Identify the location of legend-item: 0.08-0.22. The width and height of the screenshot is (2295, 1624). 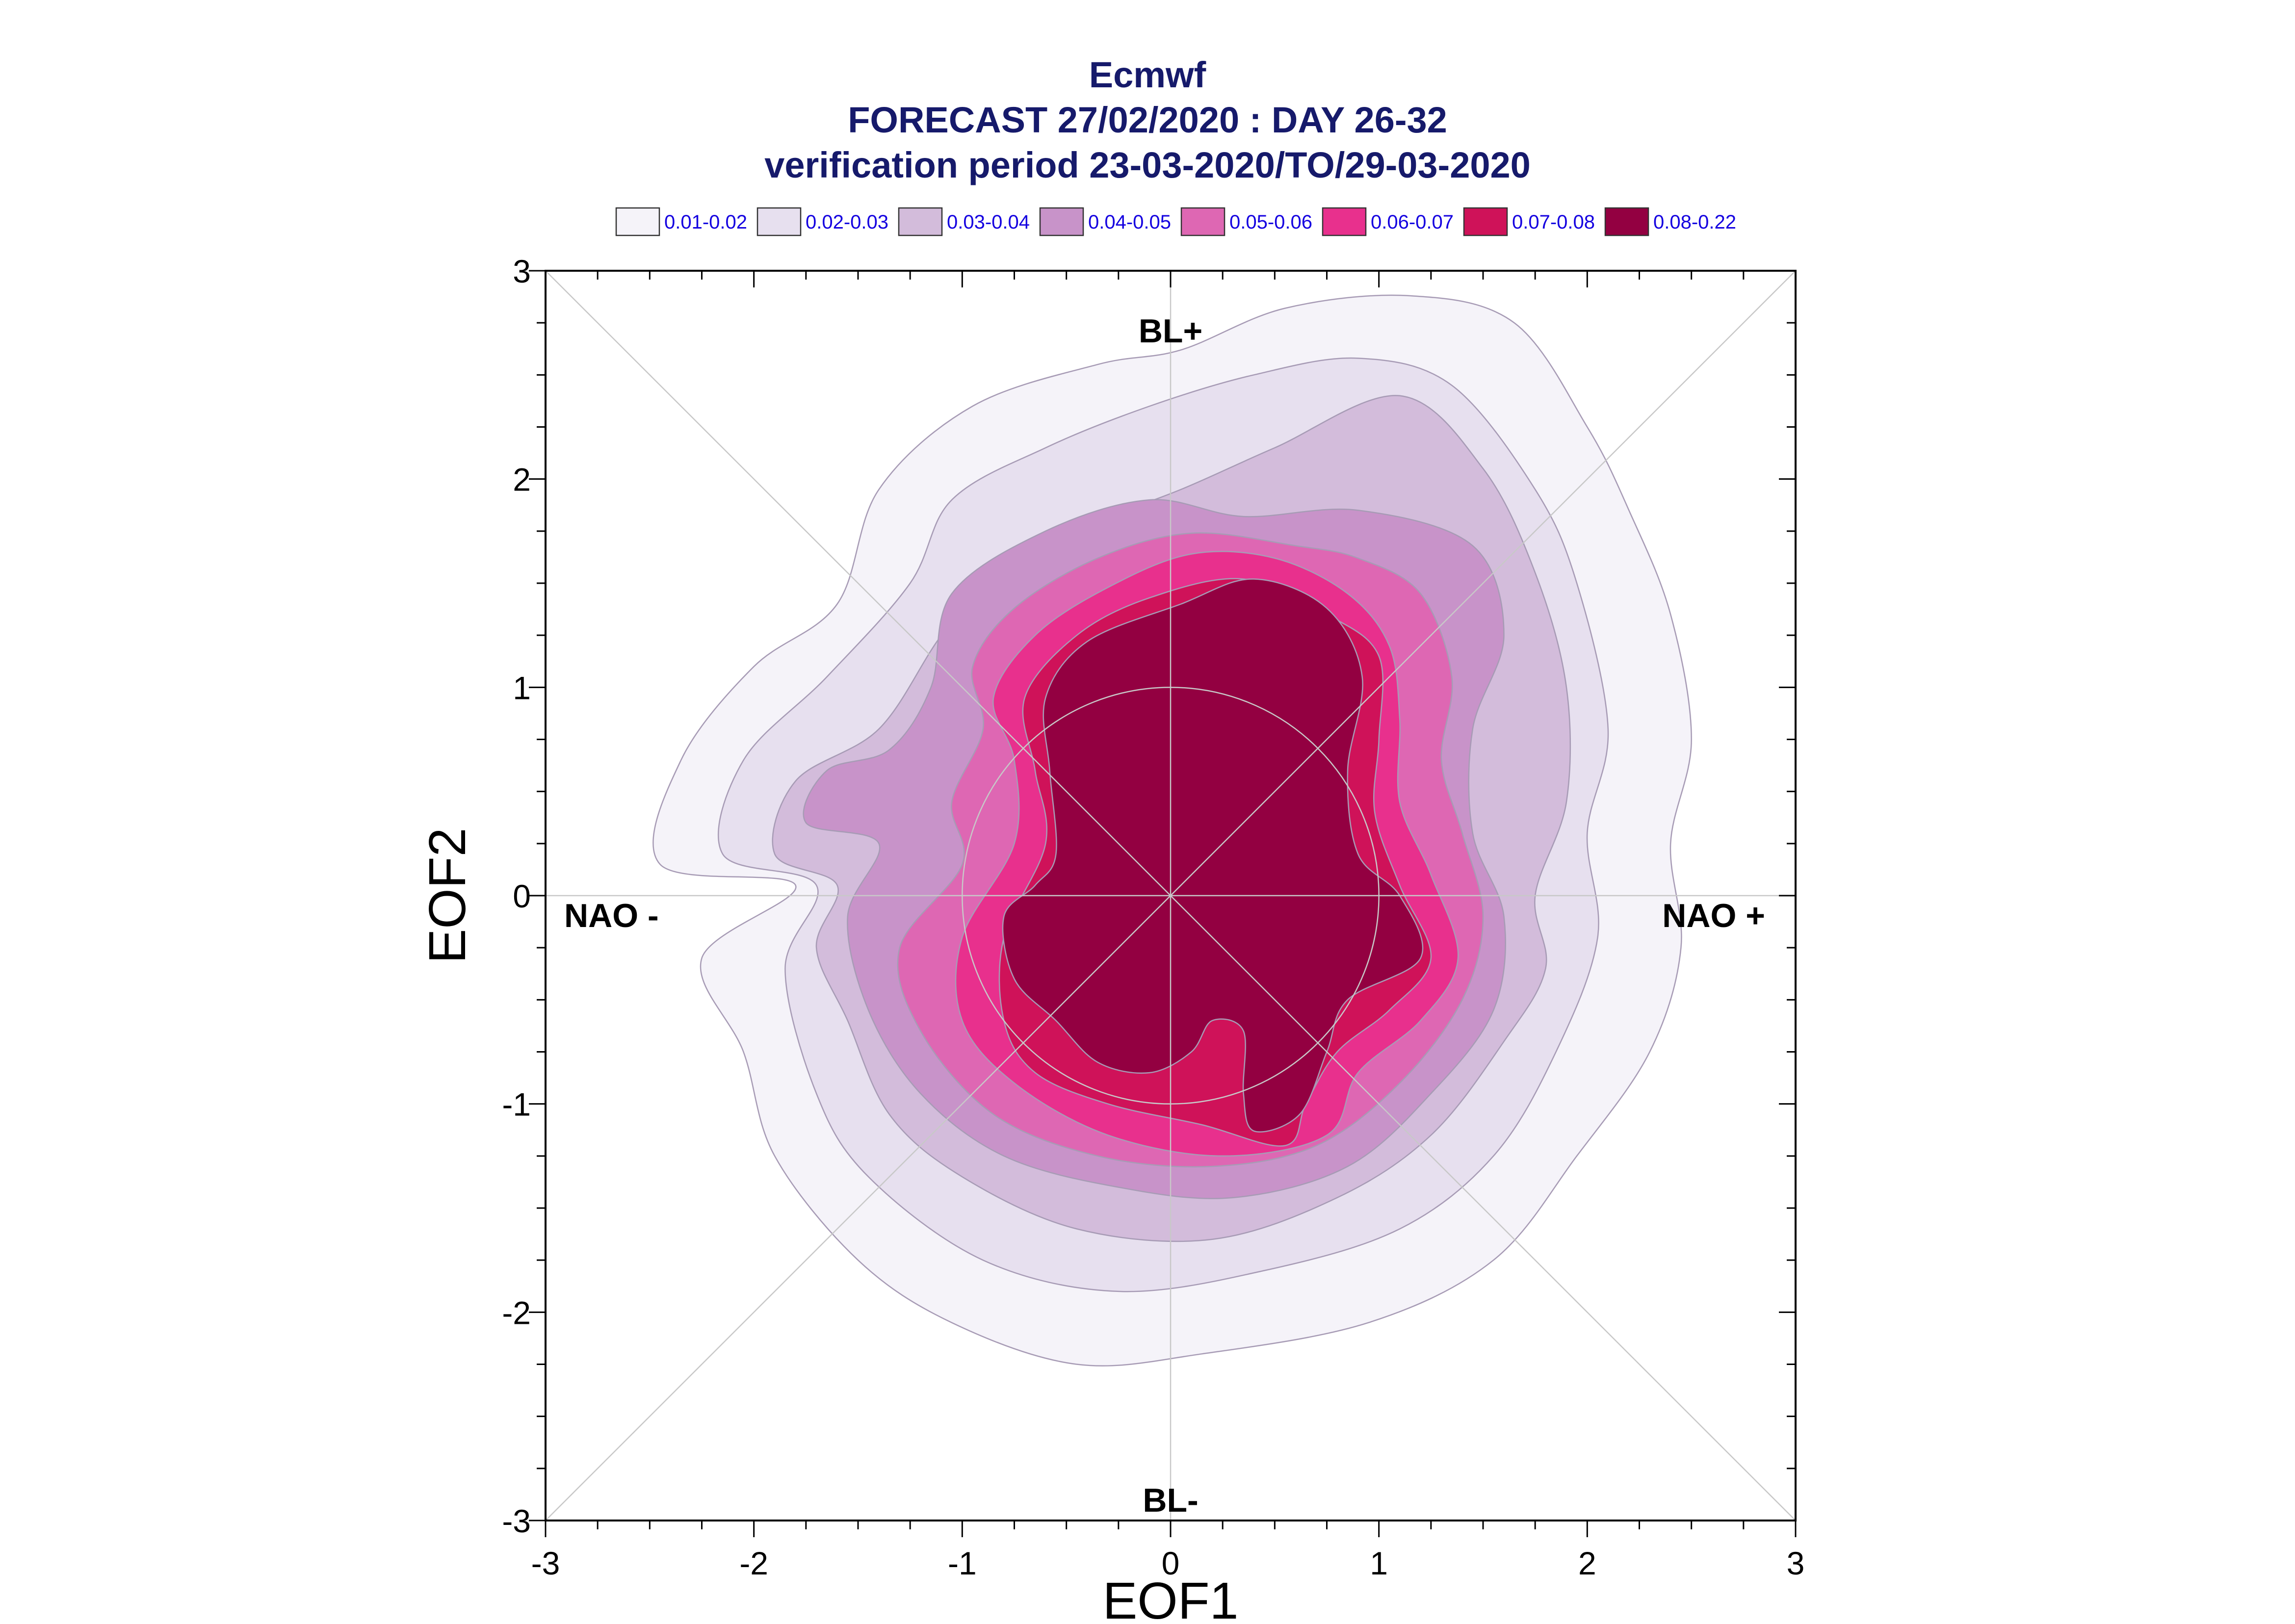
(1670, 221).